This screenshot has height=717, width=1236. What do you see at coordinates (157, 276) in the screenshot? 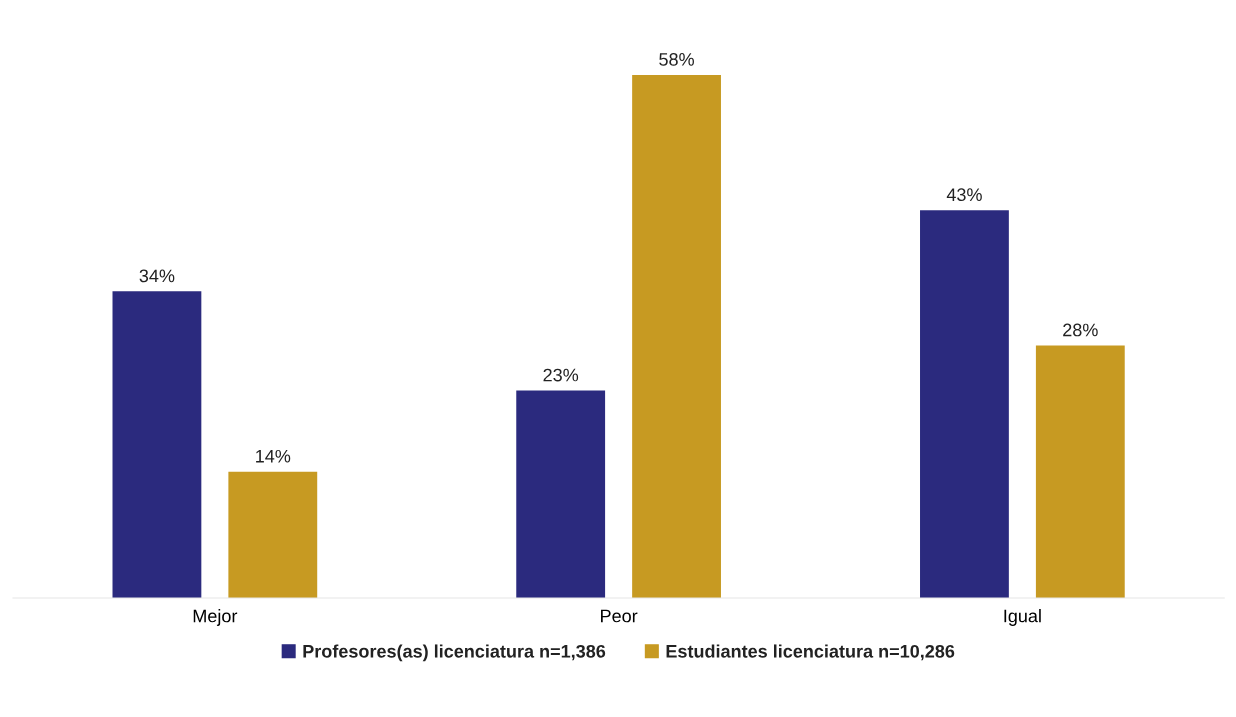
I see `data-label: 34%` at bounding box center [157, 276].